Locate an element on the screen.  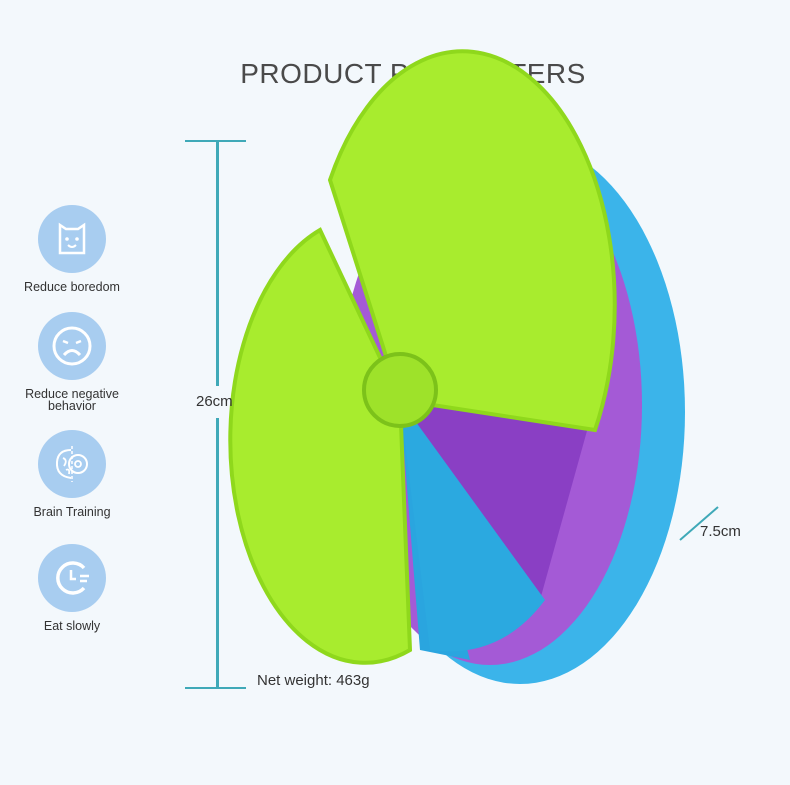
depth-measure-line is located at coordinates (699, 523).